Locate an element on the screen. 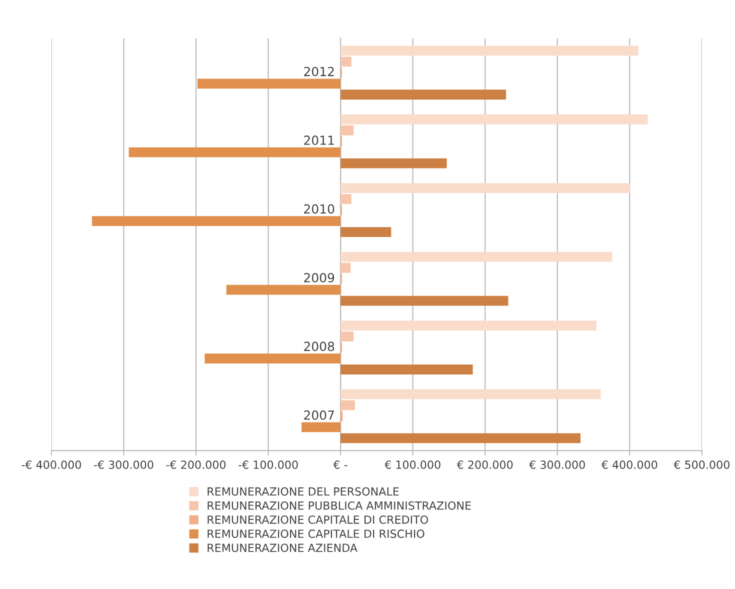 This screenshot has height=589, width=735. y-tick-label: 2010 is located at coordinates (319, 209).